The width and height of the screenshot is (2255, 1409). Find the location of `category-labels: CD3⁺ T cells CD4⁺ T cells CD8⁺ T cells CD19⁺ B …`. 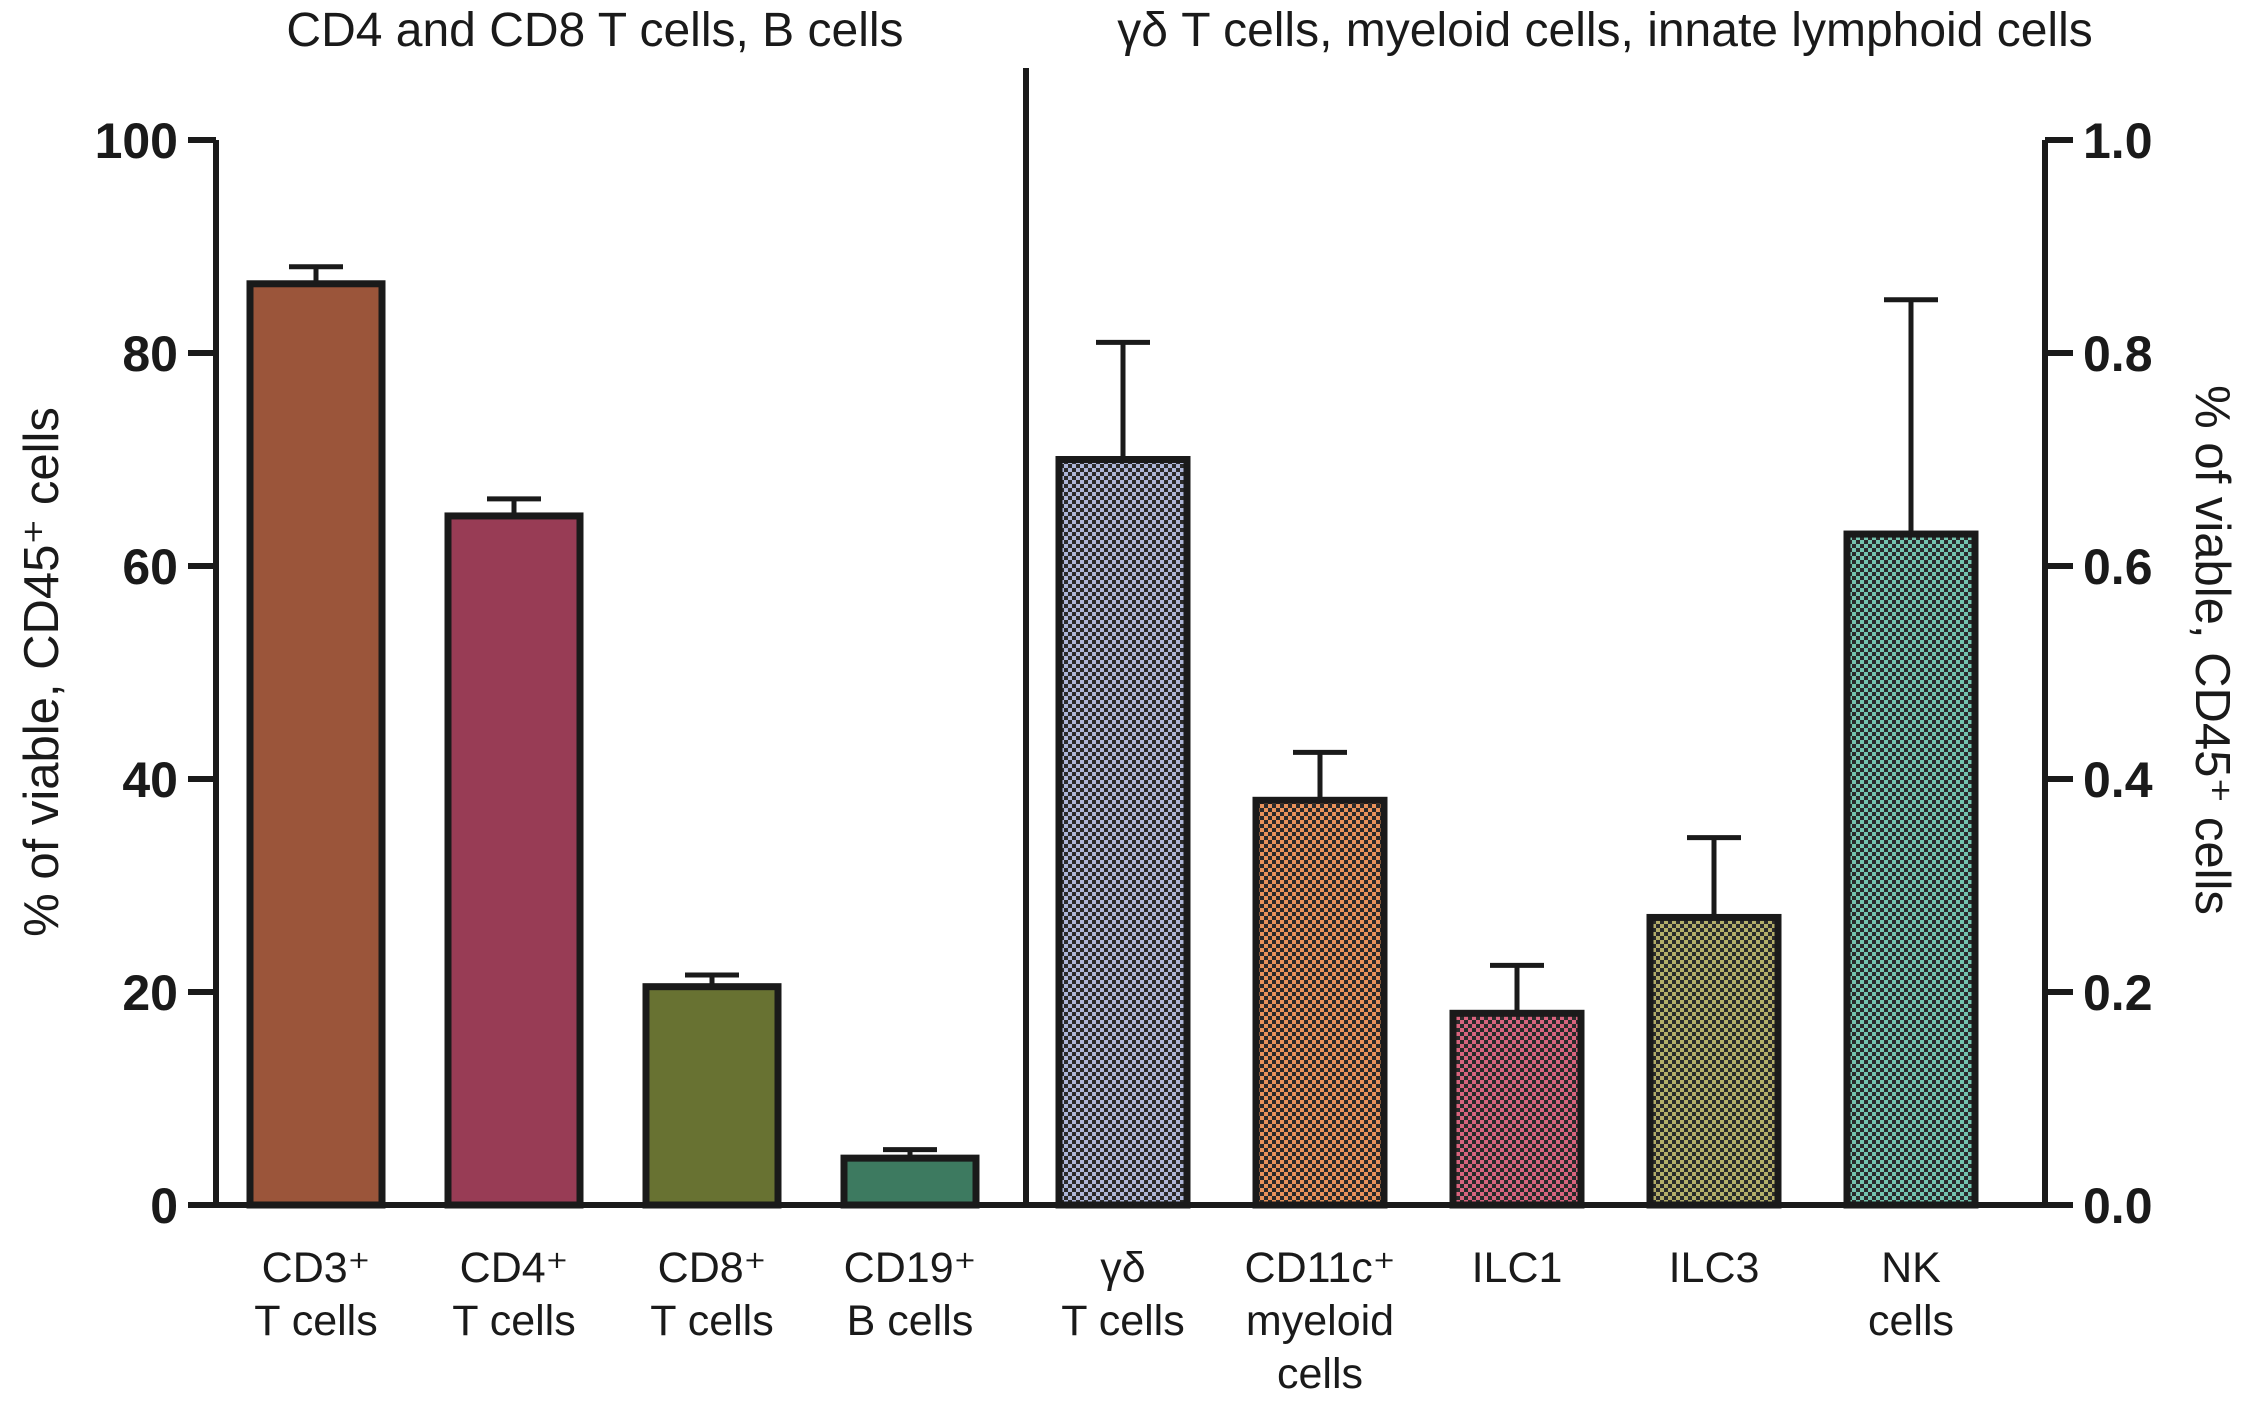

category-labels: CD3⁺ T cells CD4⁺ T cells CD8⁺ T cells CD19⁺ B … is located at coordinates (1104, 1321).